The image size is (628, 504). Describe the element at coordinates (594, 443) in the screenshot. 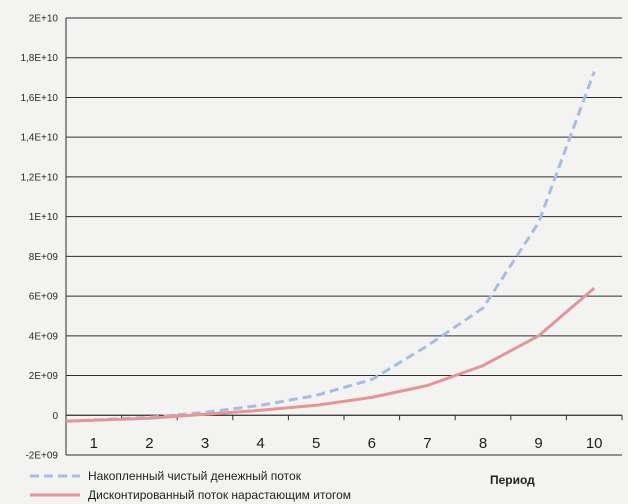

I see `x-tick-label: 10` at that location.